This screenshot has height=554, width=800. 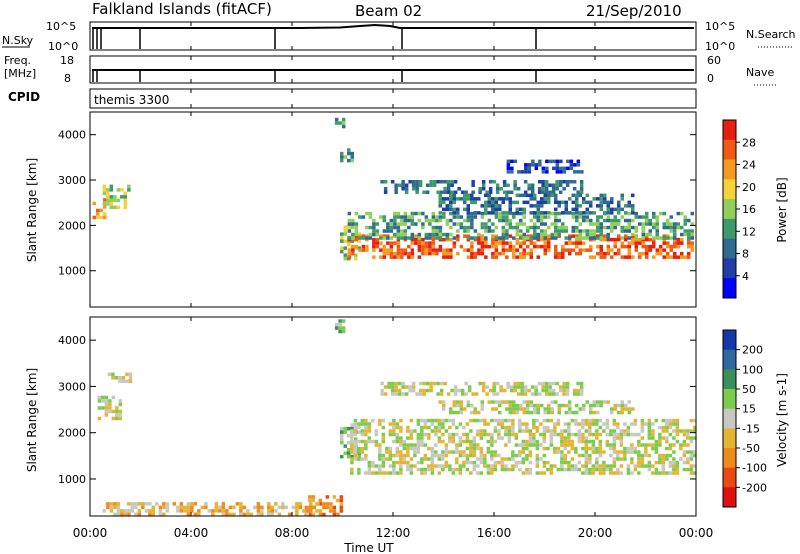 I want to click on colorbar-tick-label: -50, so click(x=751, y=448).